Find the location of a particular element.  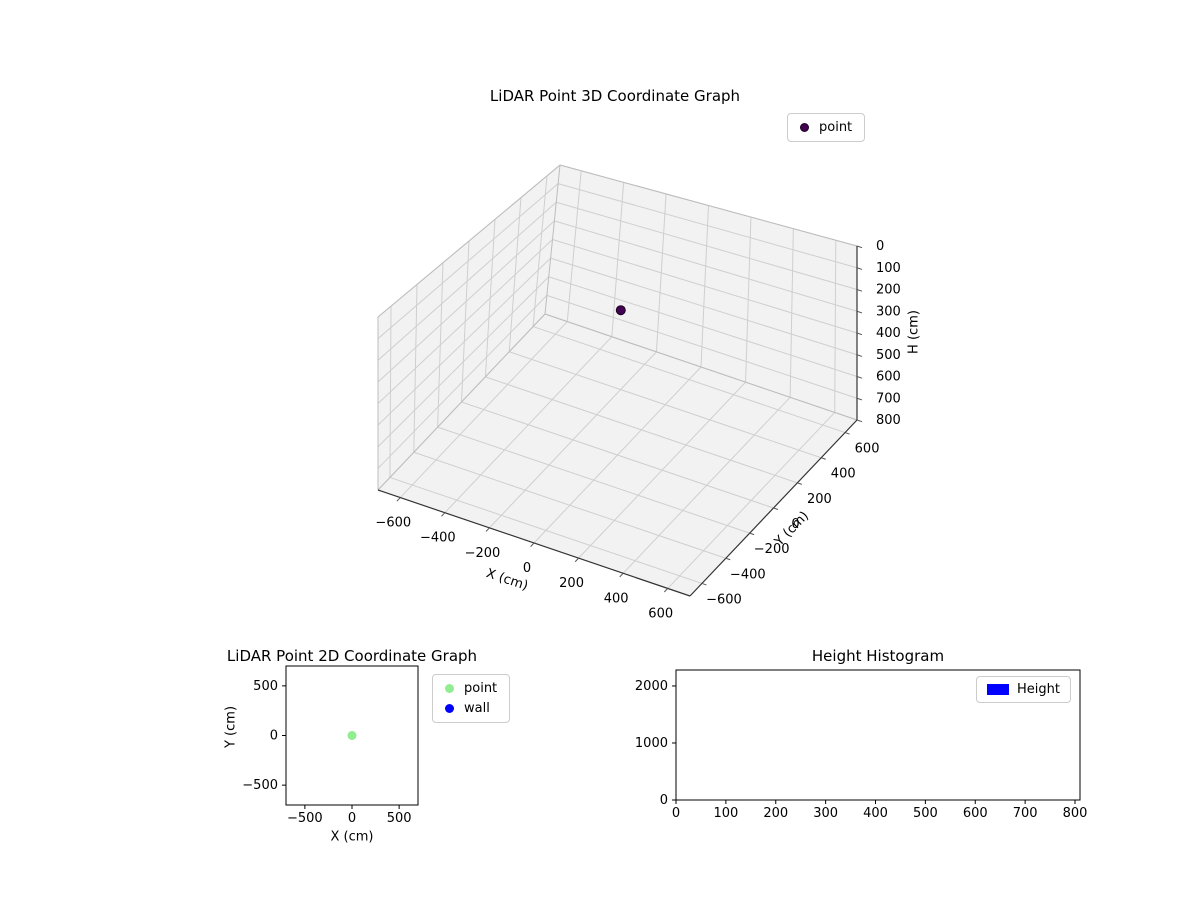

z-tick-label: 300 is located at coordinates (888, 311).